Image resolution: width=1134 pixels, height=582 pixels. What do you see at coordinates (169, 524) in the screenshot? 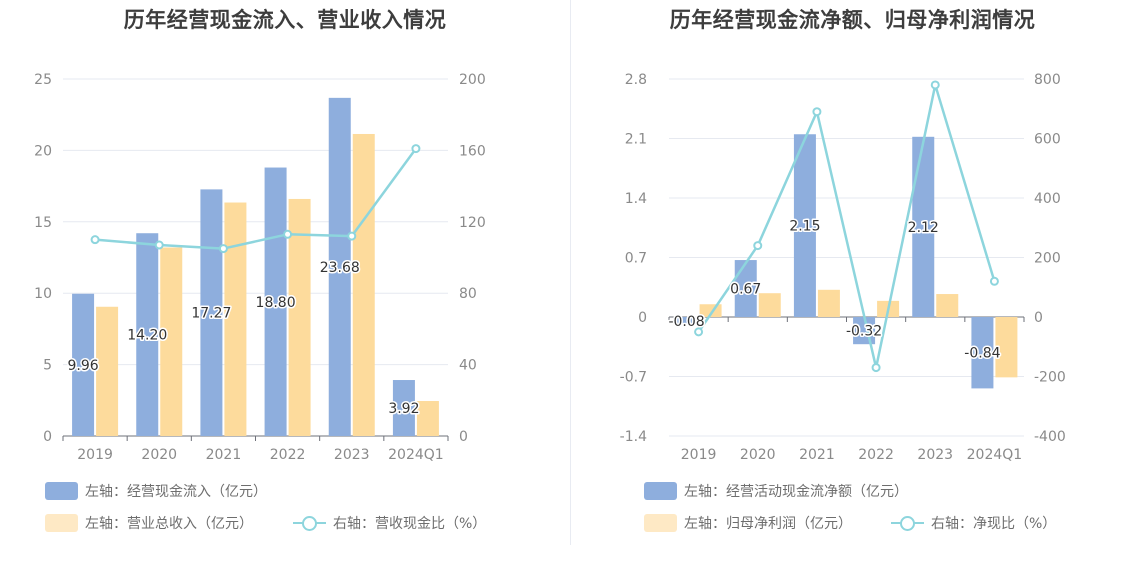
I see `legend-label: 左轴：营业总收入（亿元）` at bounding box center [169, 524].